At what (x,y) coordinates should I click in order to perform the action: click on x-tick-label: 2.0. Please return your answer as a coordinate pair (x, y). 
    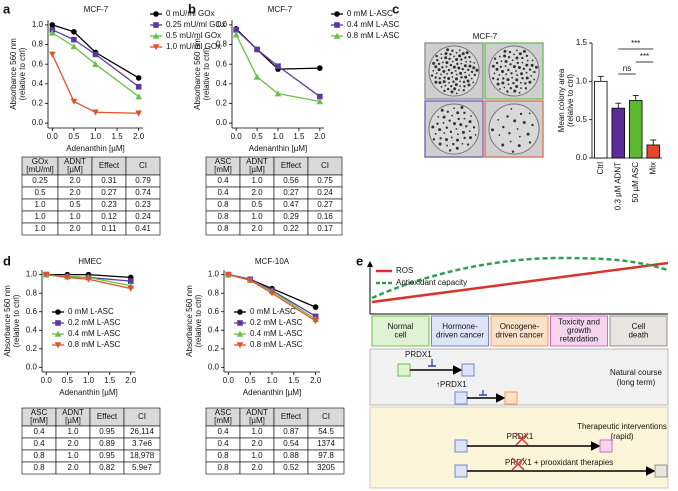
    Looking at the image, I should click on (316, 380).